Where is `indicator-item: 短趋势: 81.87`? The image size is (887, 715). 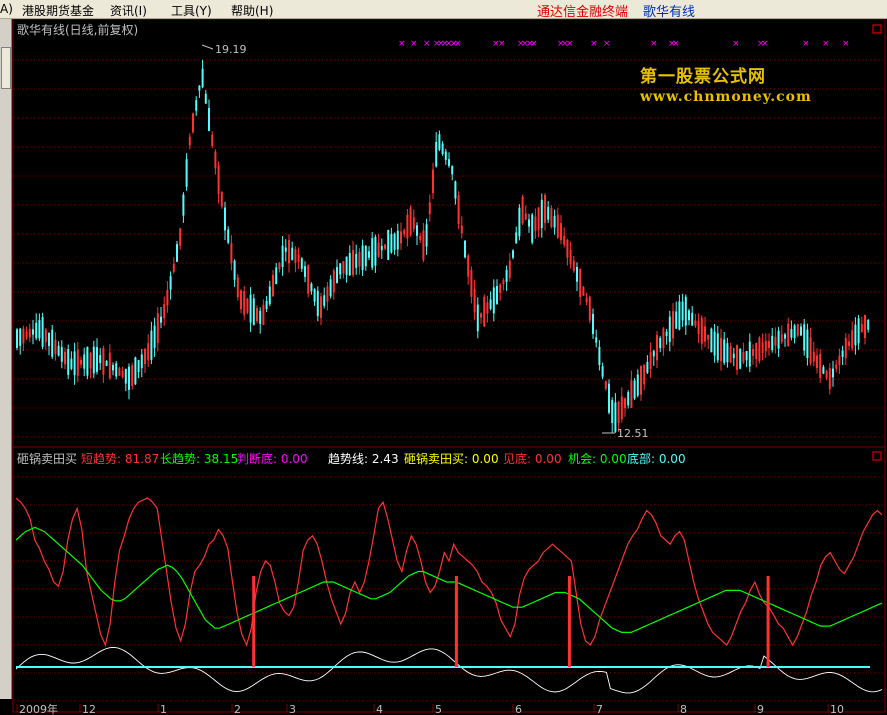 indicator-item: 短趋势: 81.87 is located at coordinates (120, 459).